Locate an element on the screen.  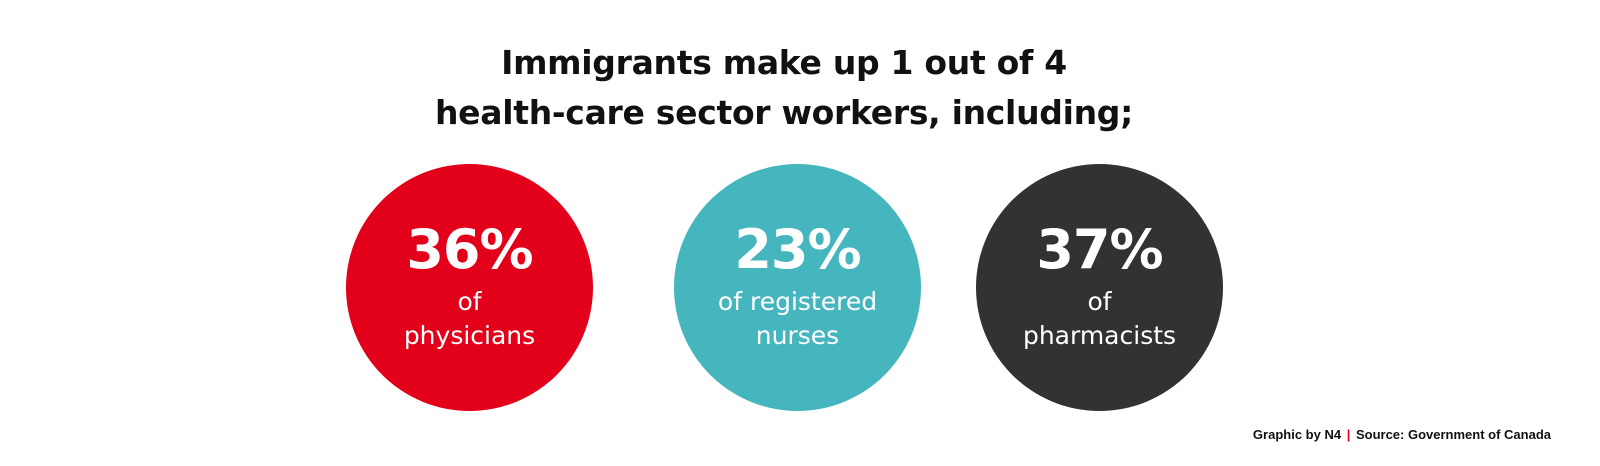
headline-line-2: health-care sector workers, including; is located at coordinates (784, 112).